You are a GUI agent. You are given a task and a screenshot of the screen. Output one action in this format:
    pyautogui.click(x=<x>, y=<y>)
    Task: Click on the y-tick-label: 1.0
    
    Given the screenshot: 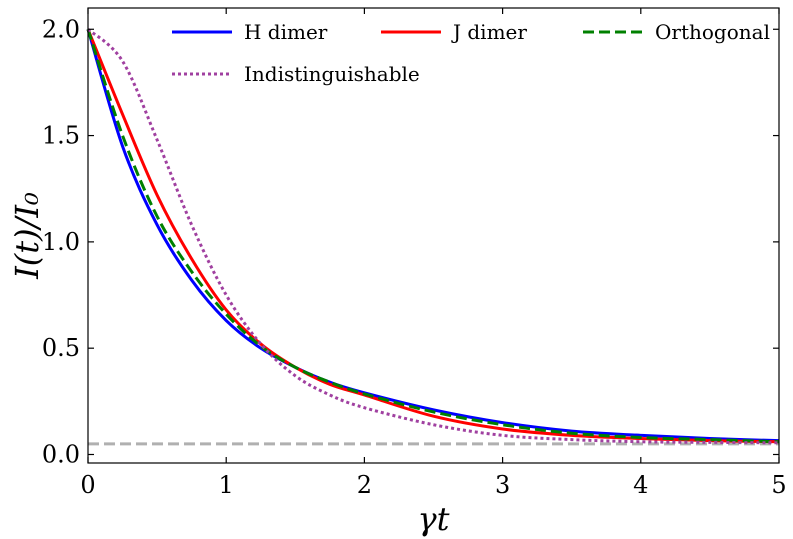 What is the action you would take?
    pyautogui.click(x=61, y=242)
    